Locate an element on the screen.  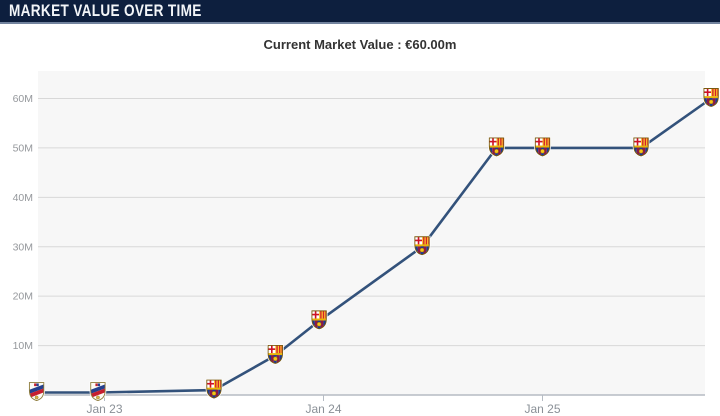
axes: Jan 23 Jan 24 Jan 25 is located at coordinates (371, 405).